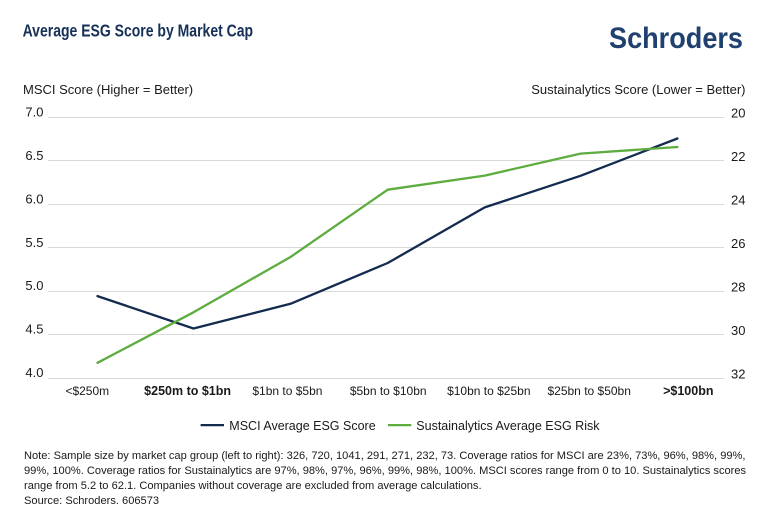 Image resolution: width=770 pixels, height=513 pixels. What do you see at coordinates (302, 426) in the screenshot?
I see `svg-text: MSCI Average ESG Score` at bounding box center [302, 426].